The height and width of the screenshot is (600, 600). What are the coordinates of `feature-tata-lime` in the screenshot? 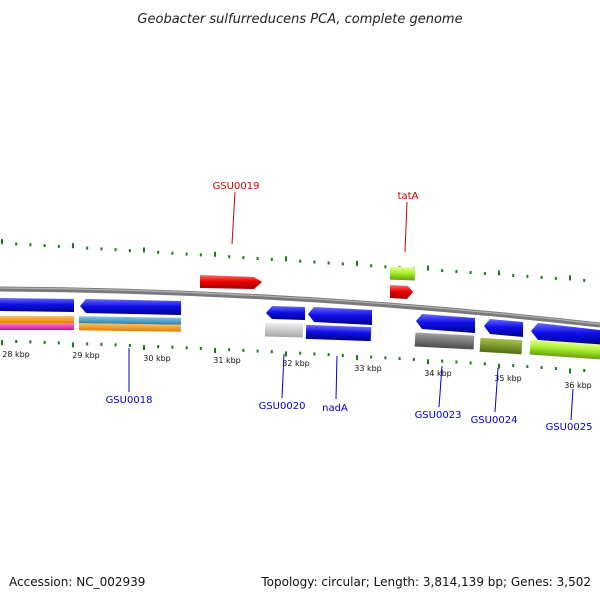 It's located at (402, 273).